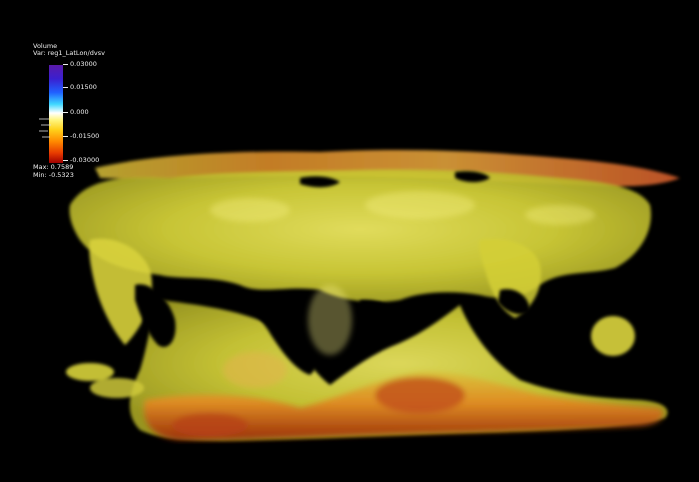 The height and width of the screenshot is (482, 699). Describe the element at coordinates (69, 53) in the screenshot. I see `legend-variable: Var: reg1_LatLon/dvsv` at that location.